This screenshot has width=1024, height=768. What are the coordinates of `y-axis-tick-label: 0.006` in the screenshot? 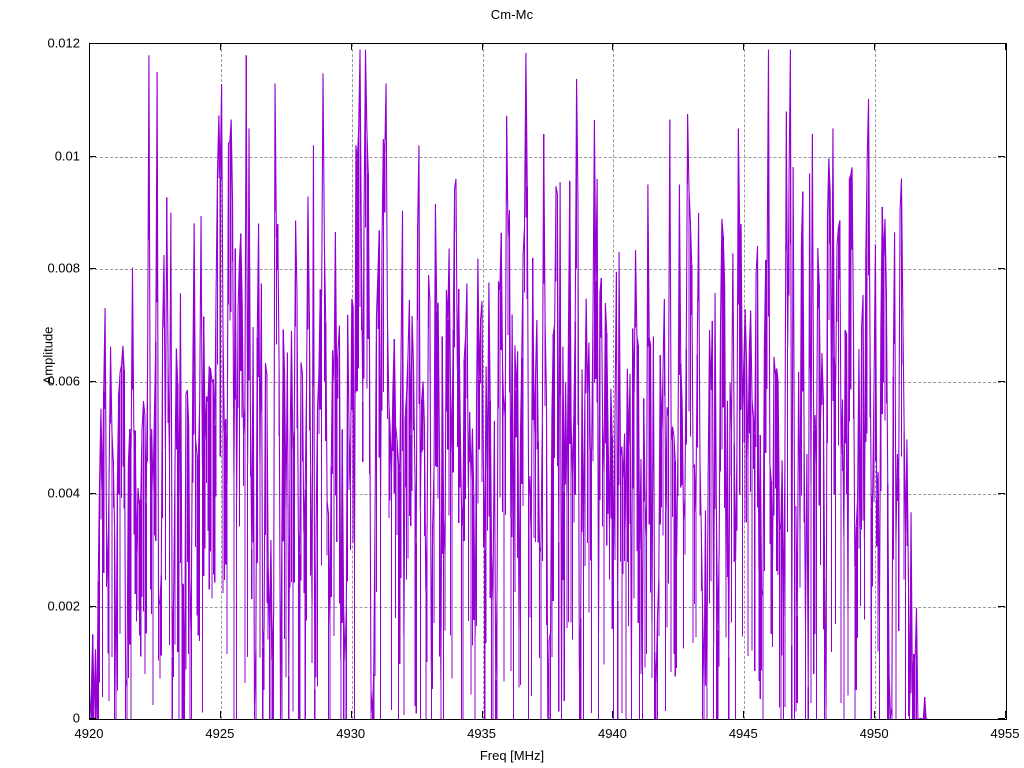 It's located at (63, 380).